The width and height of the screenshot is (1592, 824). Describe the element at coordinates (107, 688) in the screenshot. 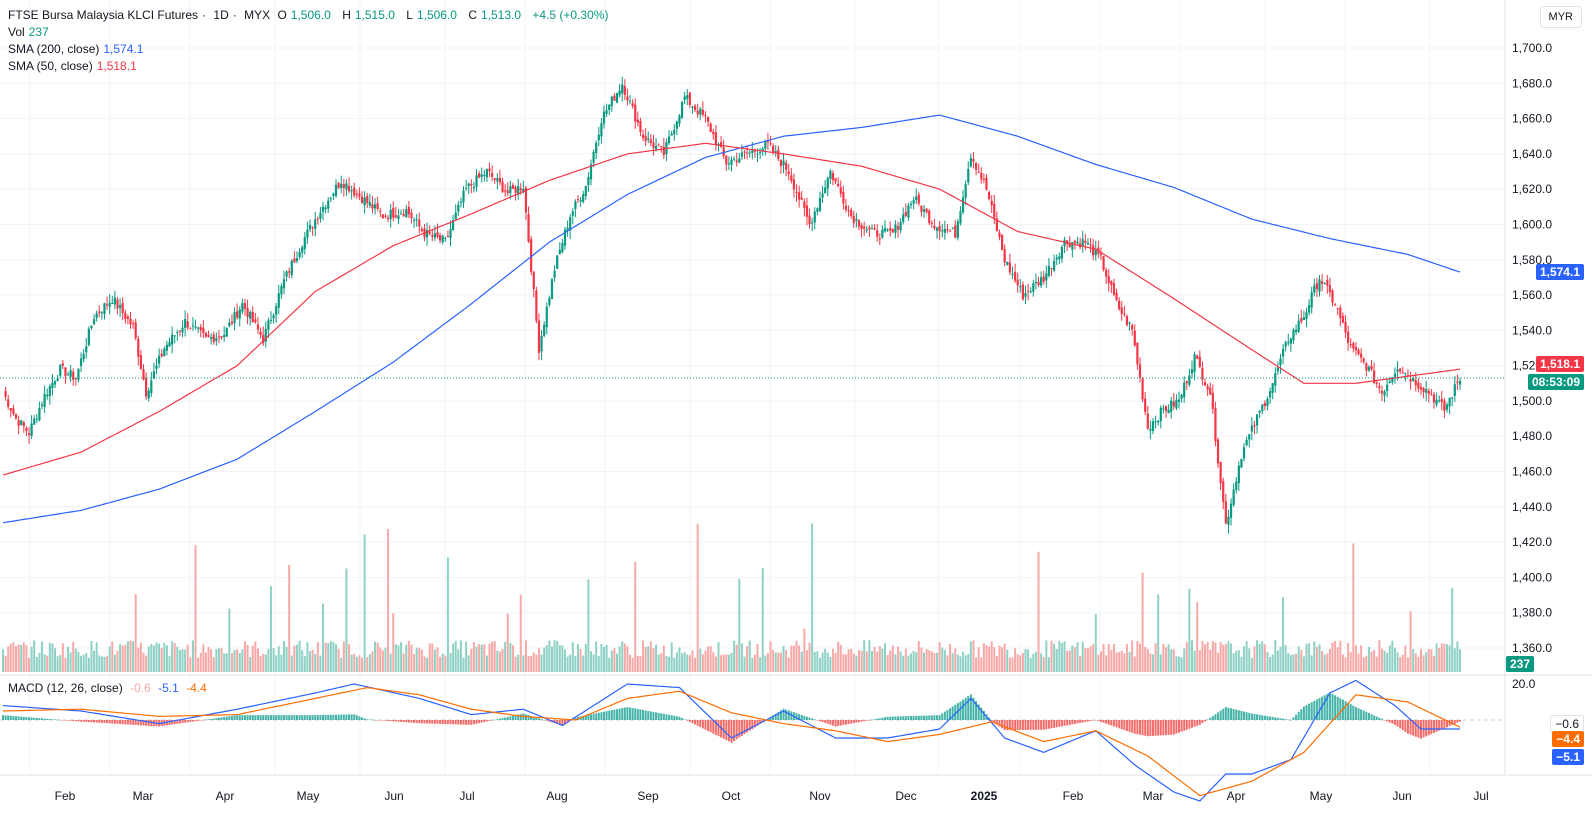

I see `macd-legend: MACD (12, 26, close) -0.6 -5.1 -4.4` at that location.